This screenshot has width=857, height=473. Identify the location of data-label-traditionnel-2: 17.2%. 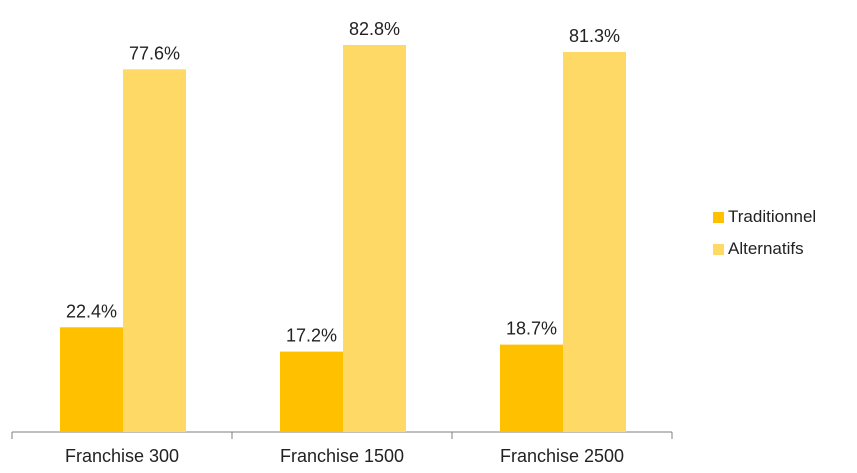
(311, 336).